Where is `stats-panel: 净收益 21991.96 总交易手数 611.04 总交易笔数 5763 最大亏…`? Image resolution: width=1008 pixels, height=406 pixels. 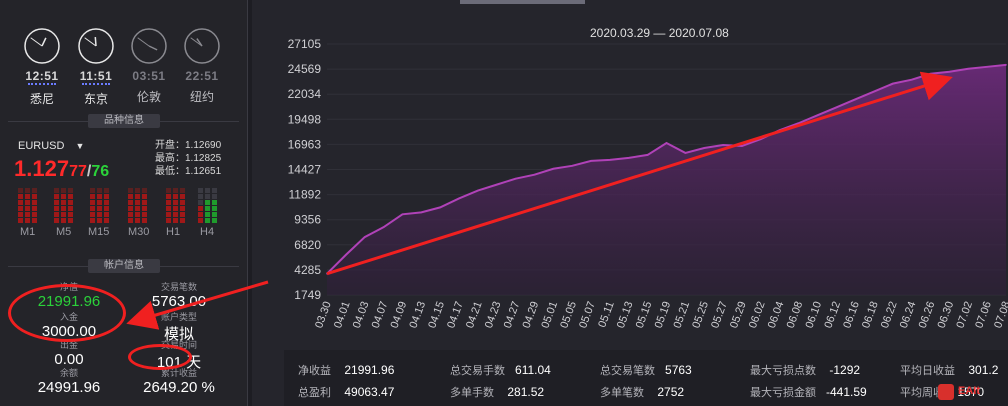
stats-panel: 净收益 21991.96 总交易手数 611.04 总交易笔数 5763 最大亏… is located at coordinates (646, 378).